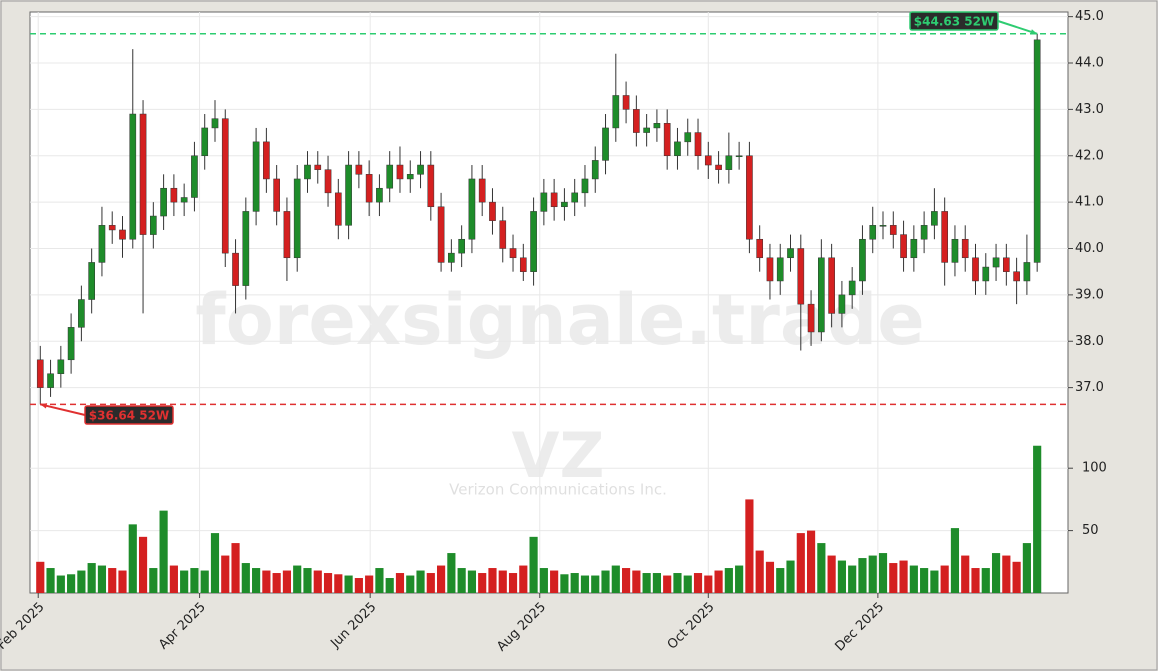  I want to click on y-tick-label: 43.0, so click(1089, 109).